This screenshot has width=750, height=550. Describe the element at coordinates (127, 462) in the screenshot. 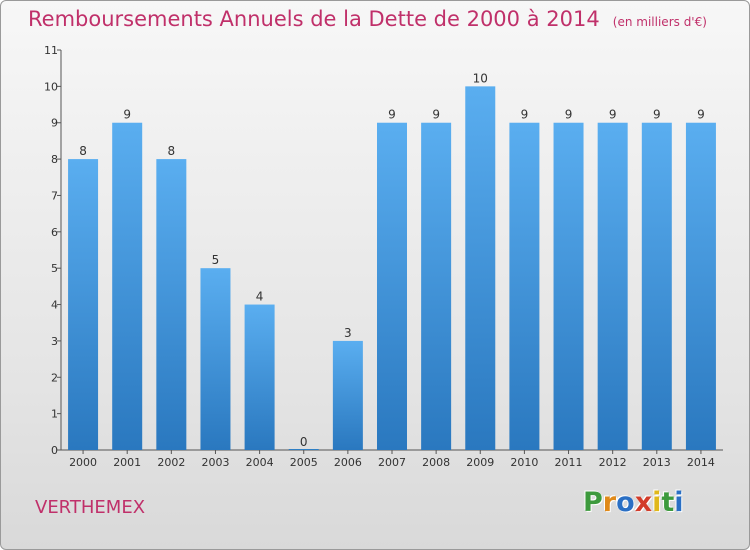

I see `x-tick-label: 2001` at that location.